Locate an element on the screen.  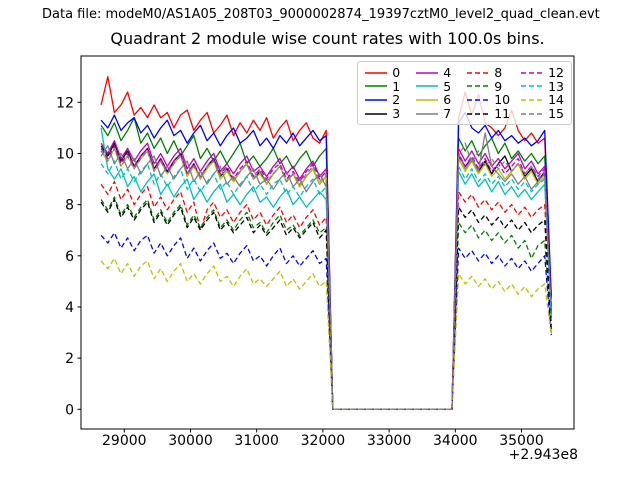
legend-item-5: 5 is located at coordinates (436, 86).